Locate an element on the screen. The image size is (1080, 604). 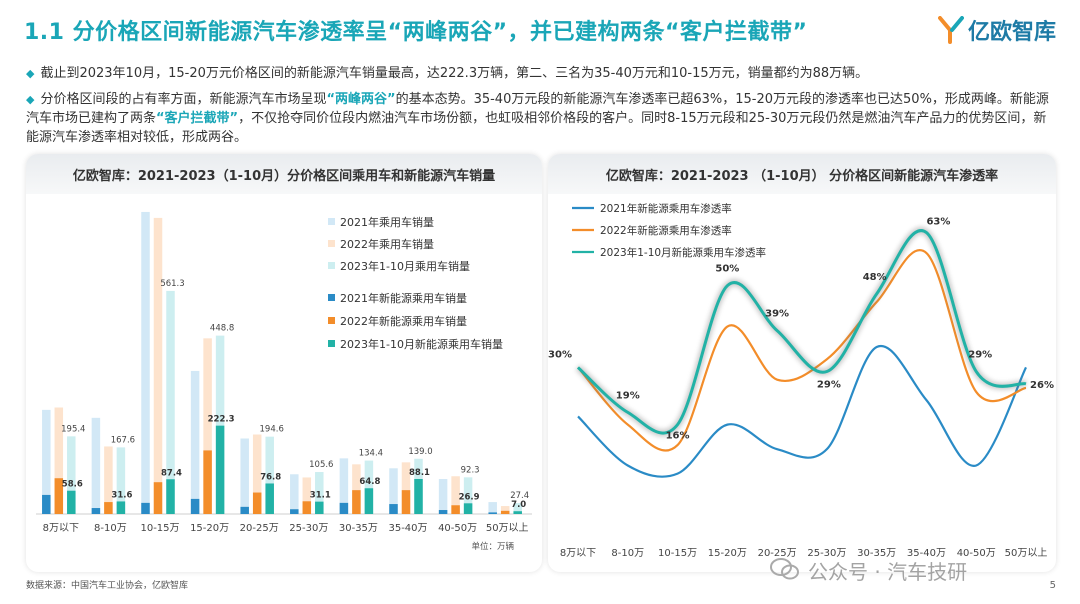
data-label-nev: 26.9 is located at coordinates (469, 497).